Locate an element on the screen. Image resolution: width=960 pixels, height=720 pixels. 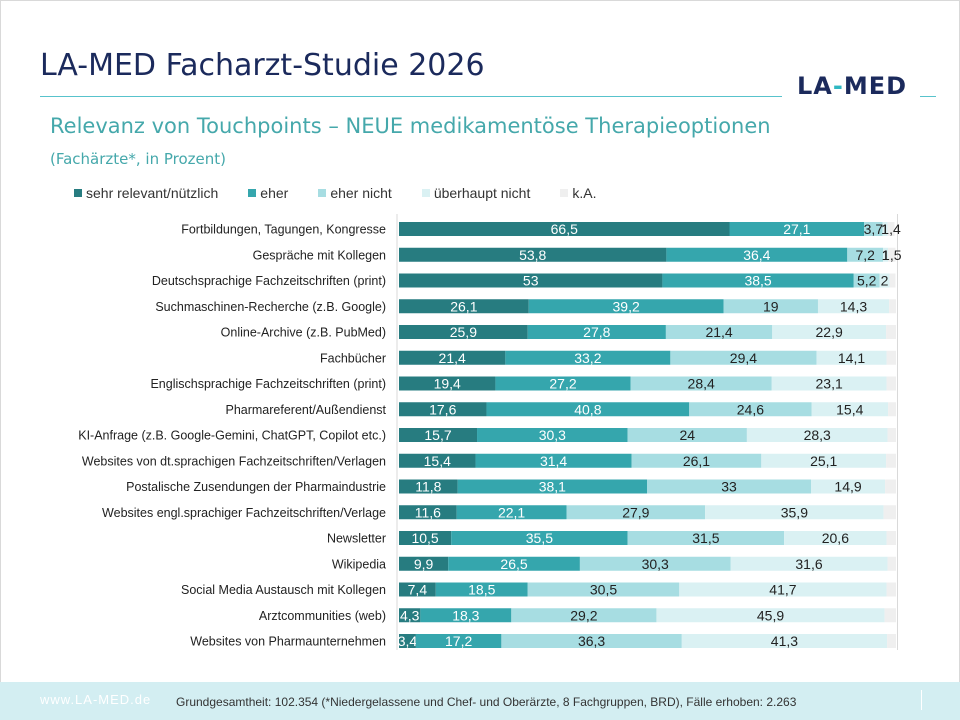
data-label: 33 is located at coordinates (729, 487).